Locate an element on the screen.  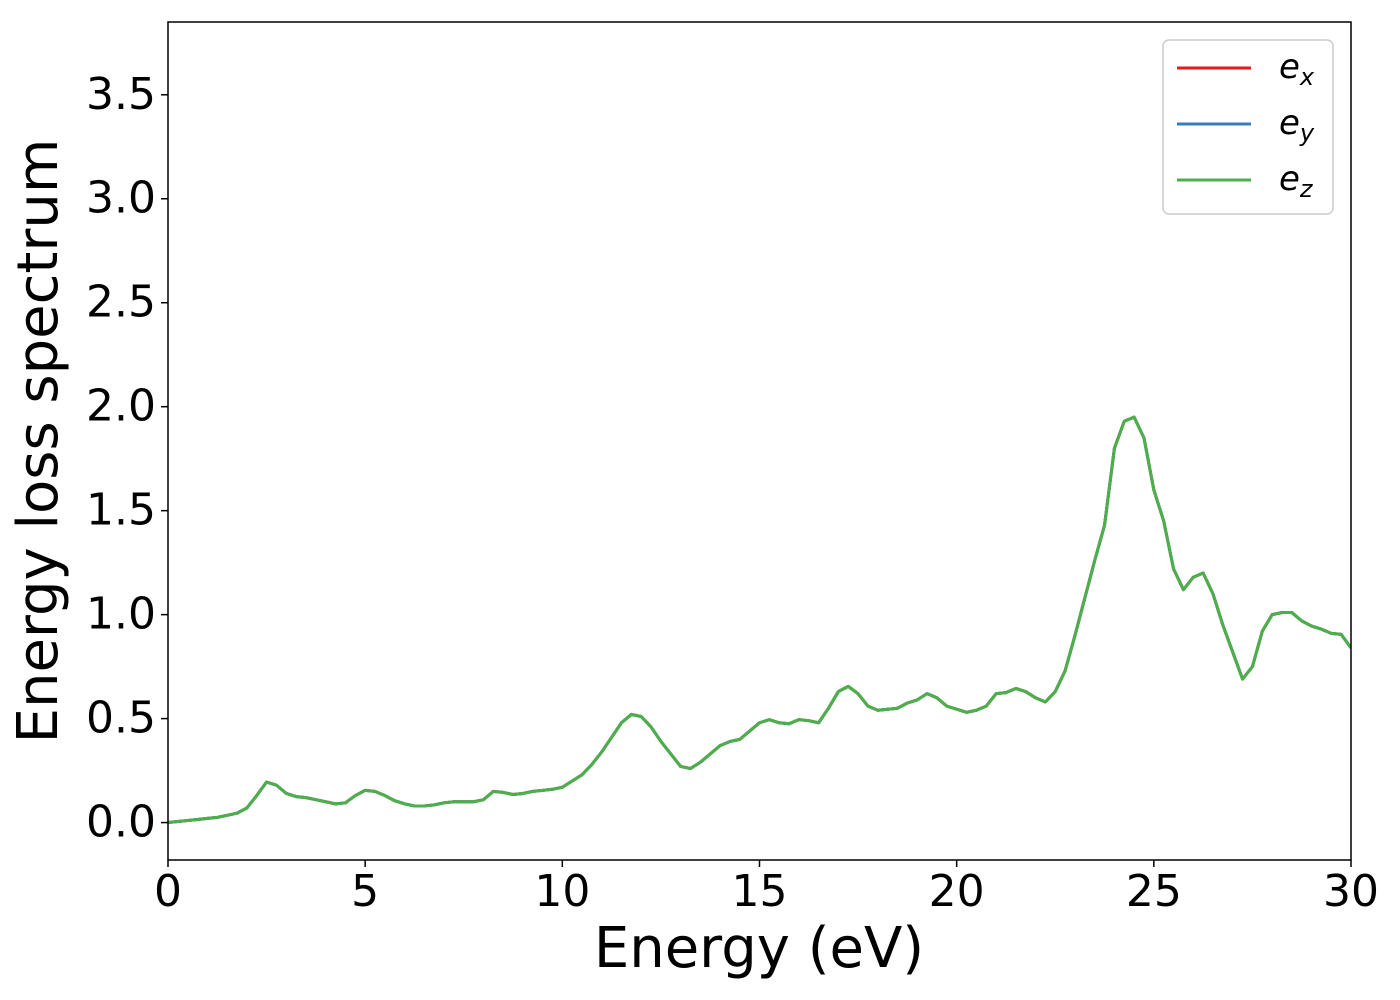
legend-label: ex is located at coordinates (1297, 69).